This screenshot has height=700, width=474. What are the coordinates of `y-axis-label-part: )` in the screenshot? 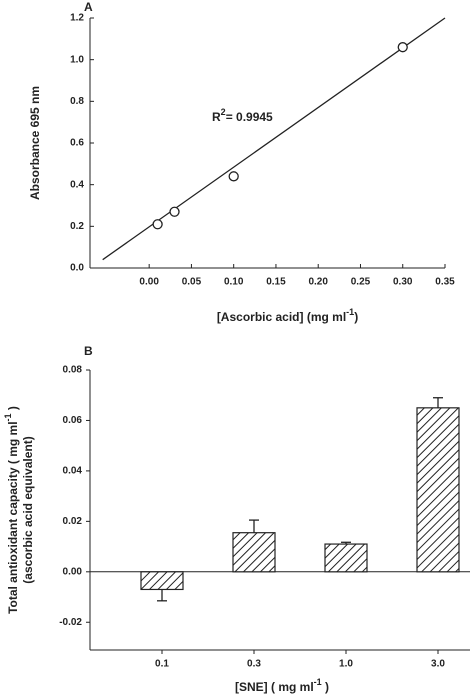 It's located at (13, 409).